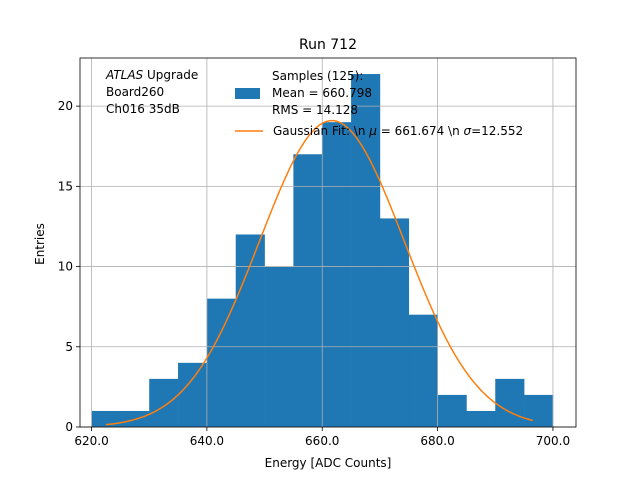 This screenshot has width=640, height=484. What do you see at coordinates (151, 75) in the screenshot?
I see `annotation-line: ATLAS Upgrade` at bounding box center [151, 75].